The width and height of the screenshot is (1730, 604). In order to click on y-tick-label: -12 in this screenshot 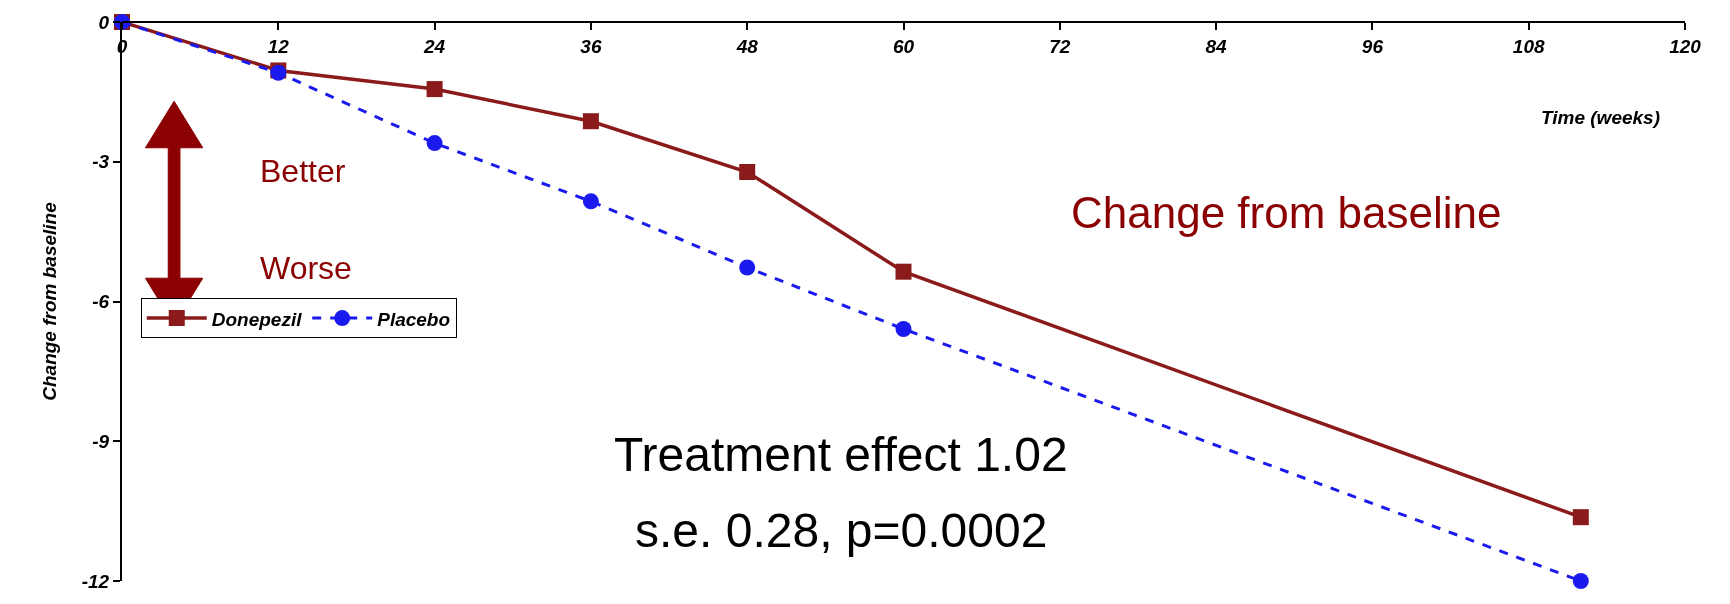, I will do `click(95, 581)`.